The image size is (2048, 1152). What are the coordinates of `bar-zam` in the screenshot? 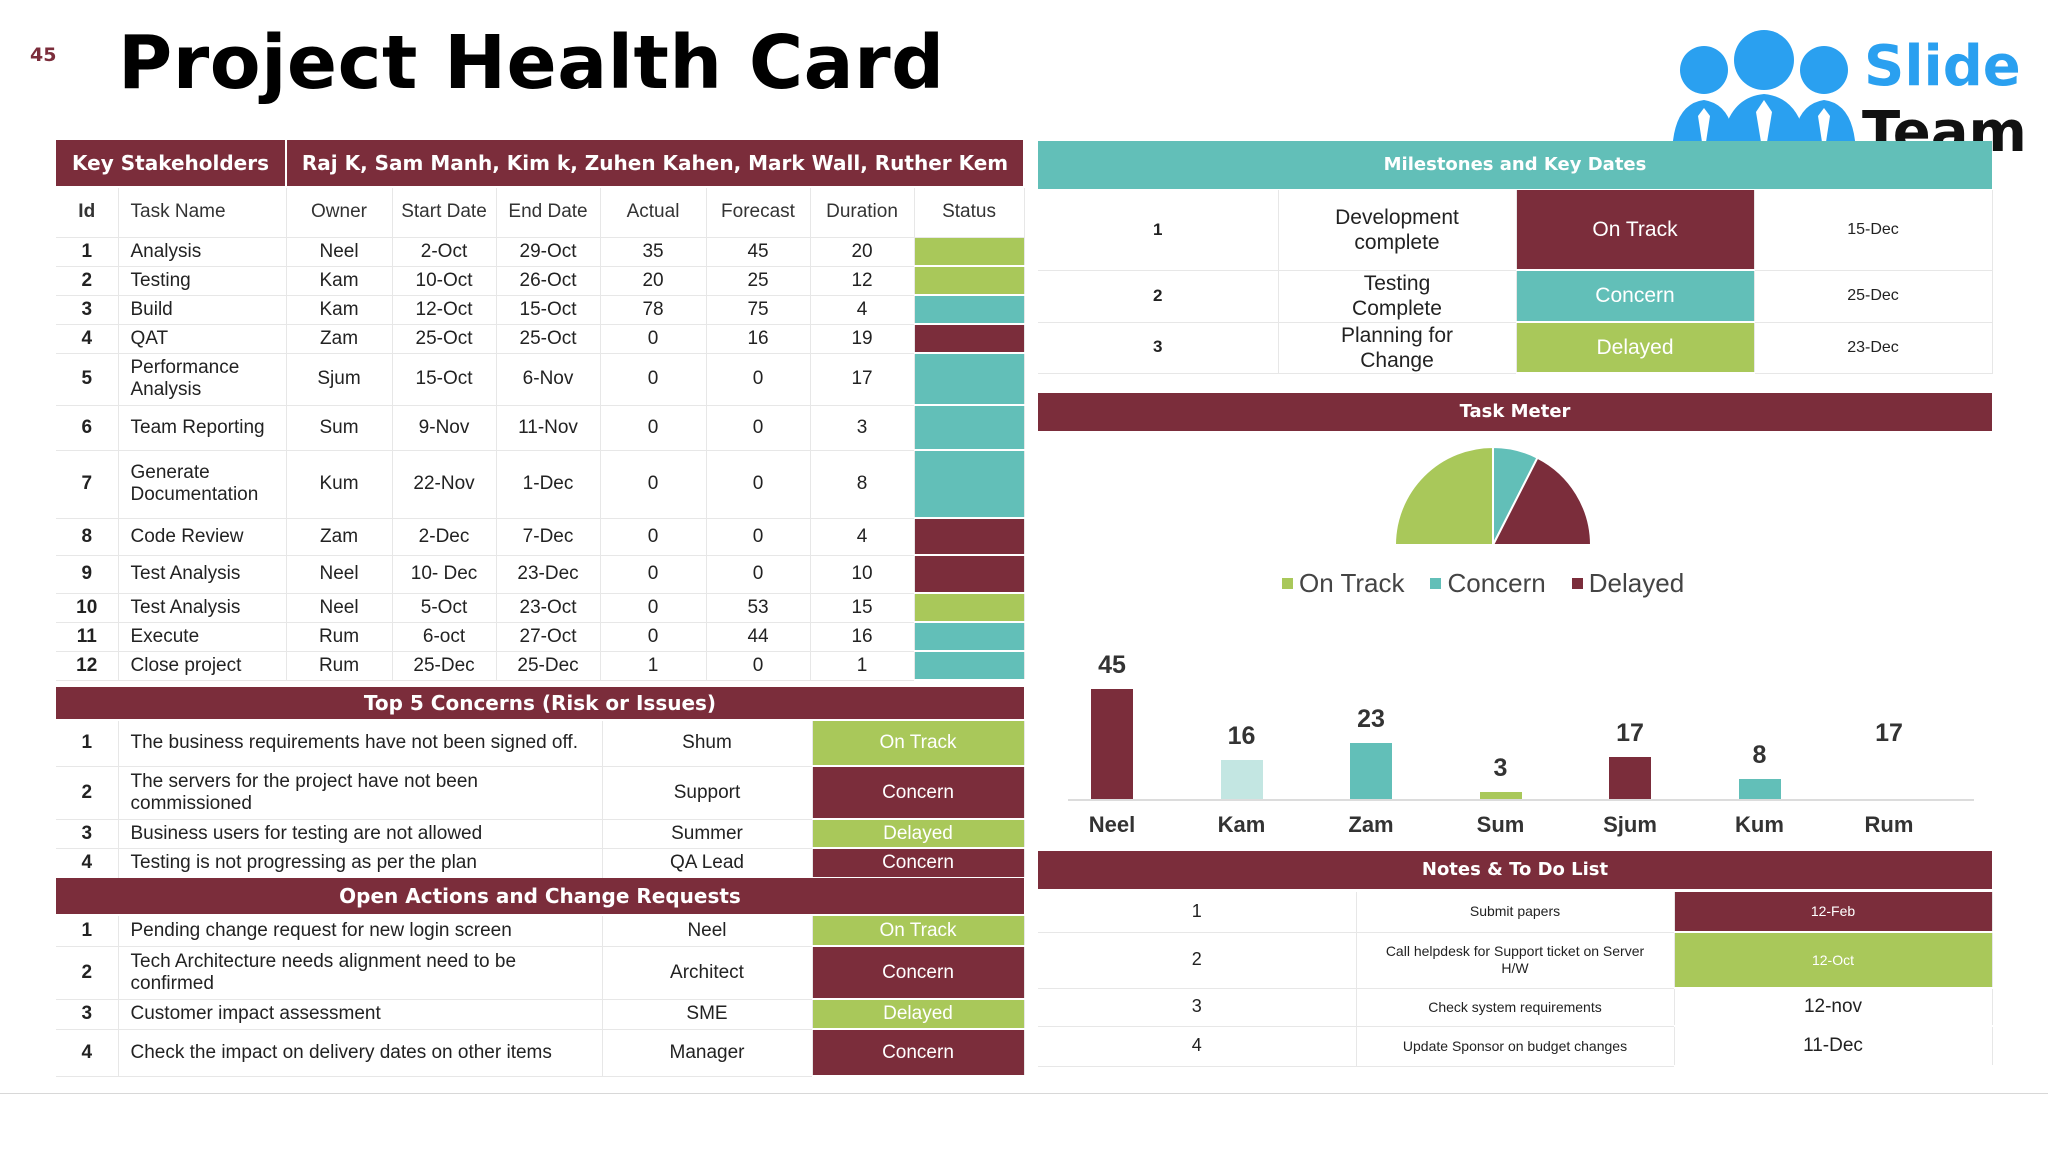 It's located at (1371, 771).